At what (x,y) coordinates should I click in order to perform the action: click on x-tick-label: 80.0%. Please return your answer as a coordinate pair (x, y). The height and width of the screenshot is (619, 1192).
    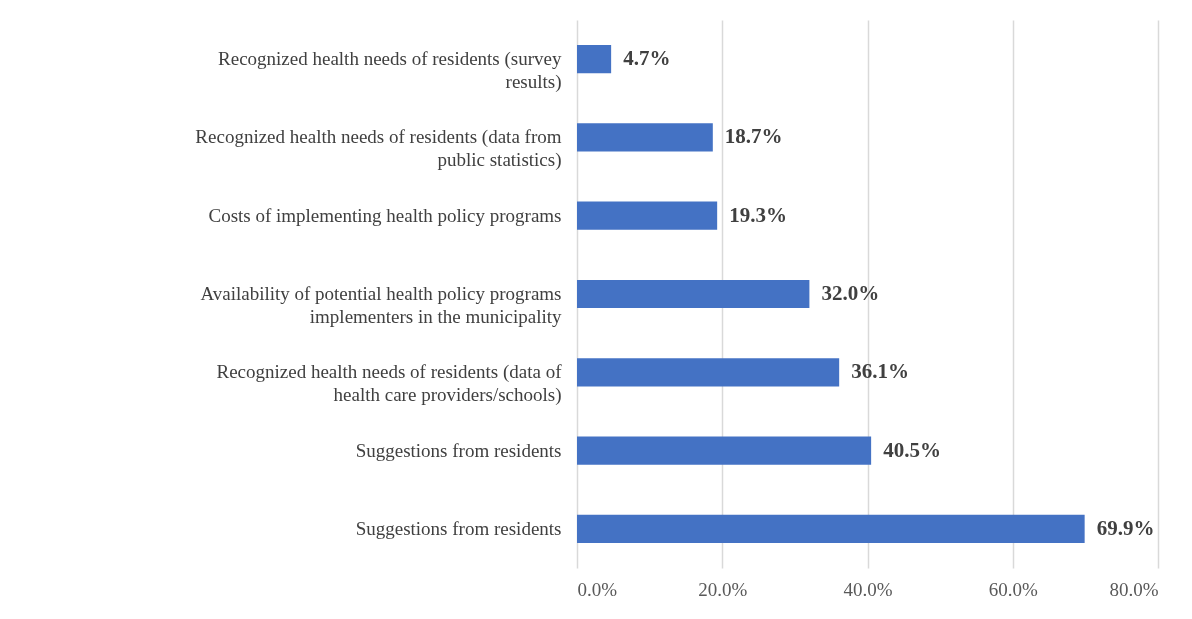
    Looking at the image, I should click on (1134, 589).